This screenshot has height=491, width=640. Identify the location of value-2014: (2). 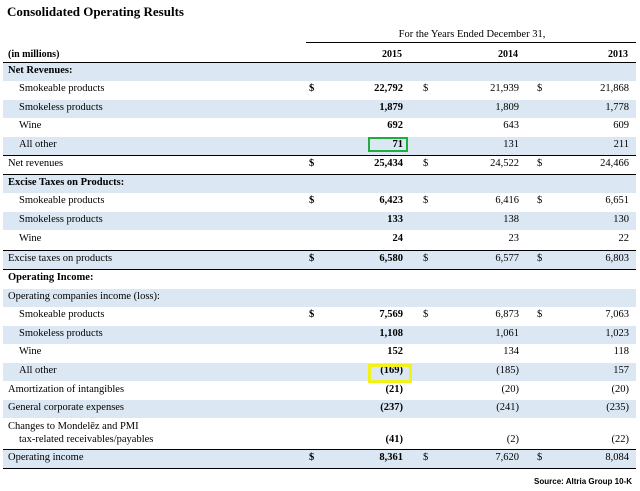
(512, 439).